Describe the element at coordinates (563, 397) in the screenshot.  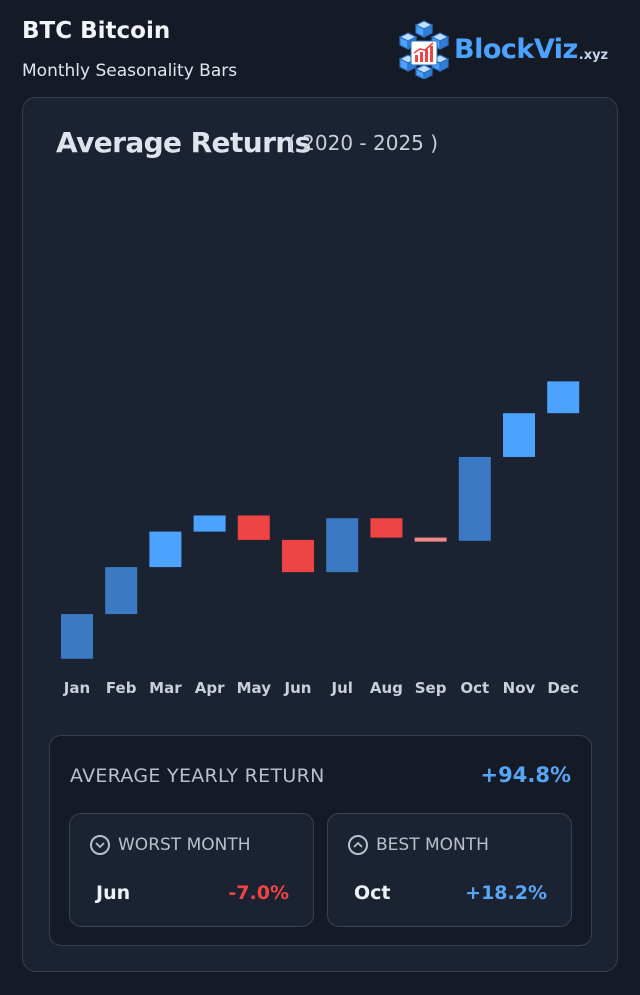
I see `bar-dec` at that location.